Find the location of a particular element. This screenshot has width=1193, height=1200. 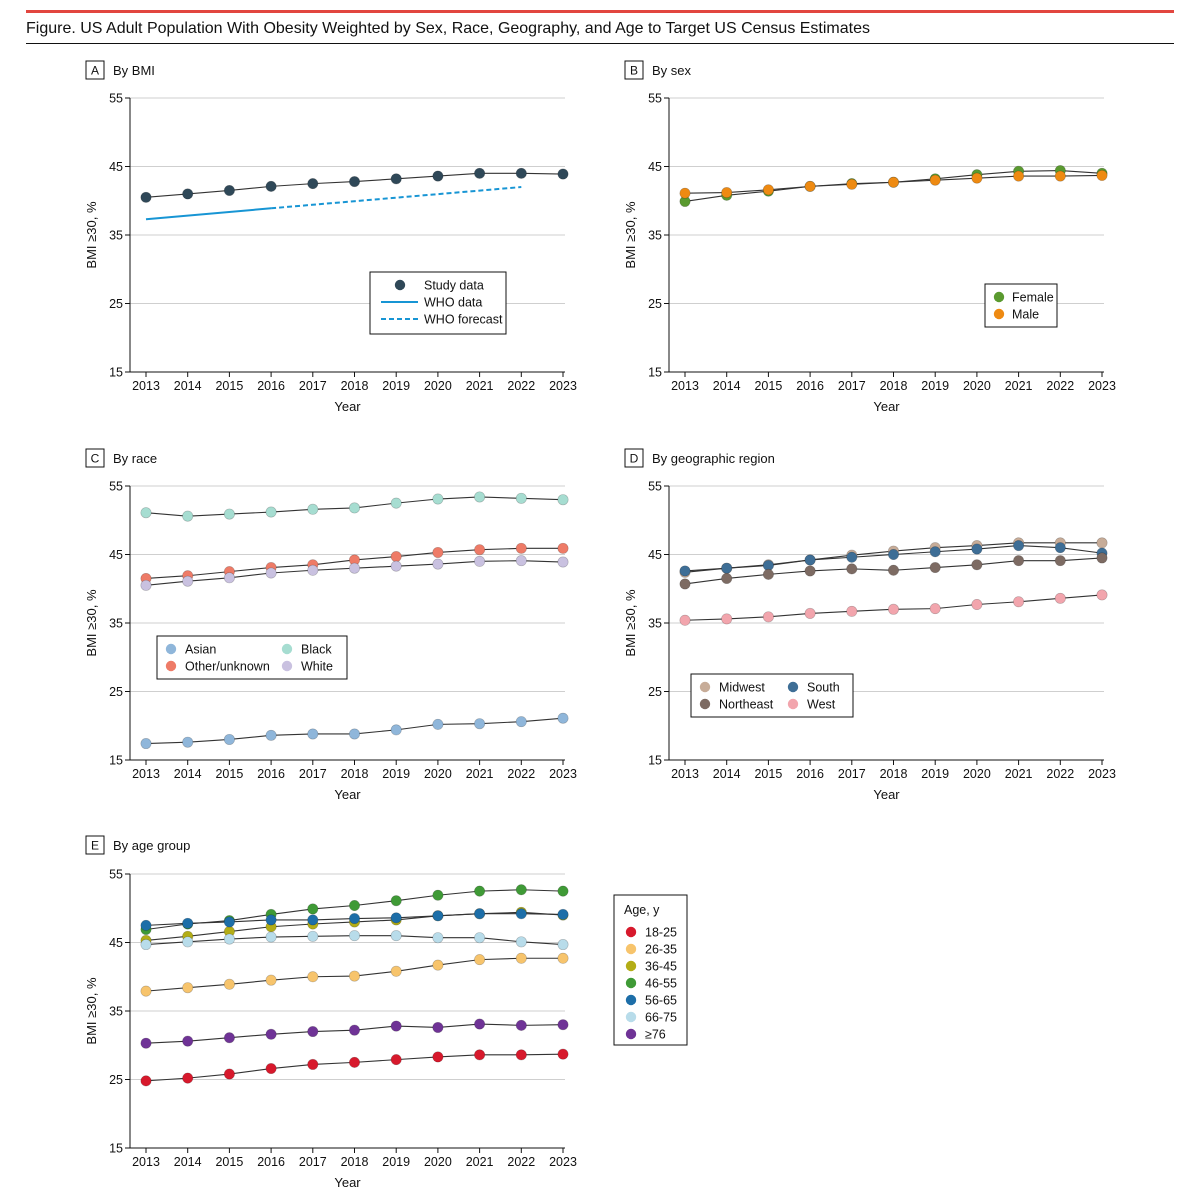

x-tick-label: 2020 is located at coordinates (438, 774).